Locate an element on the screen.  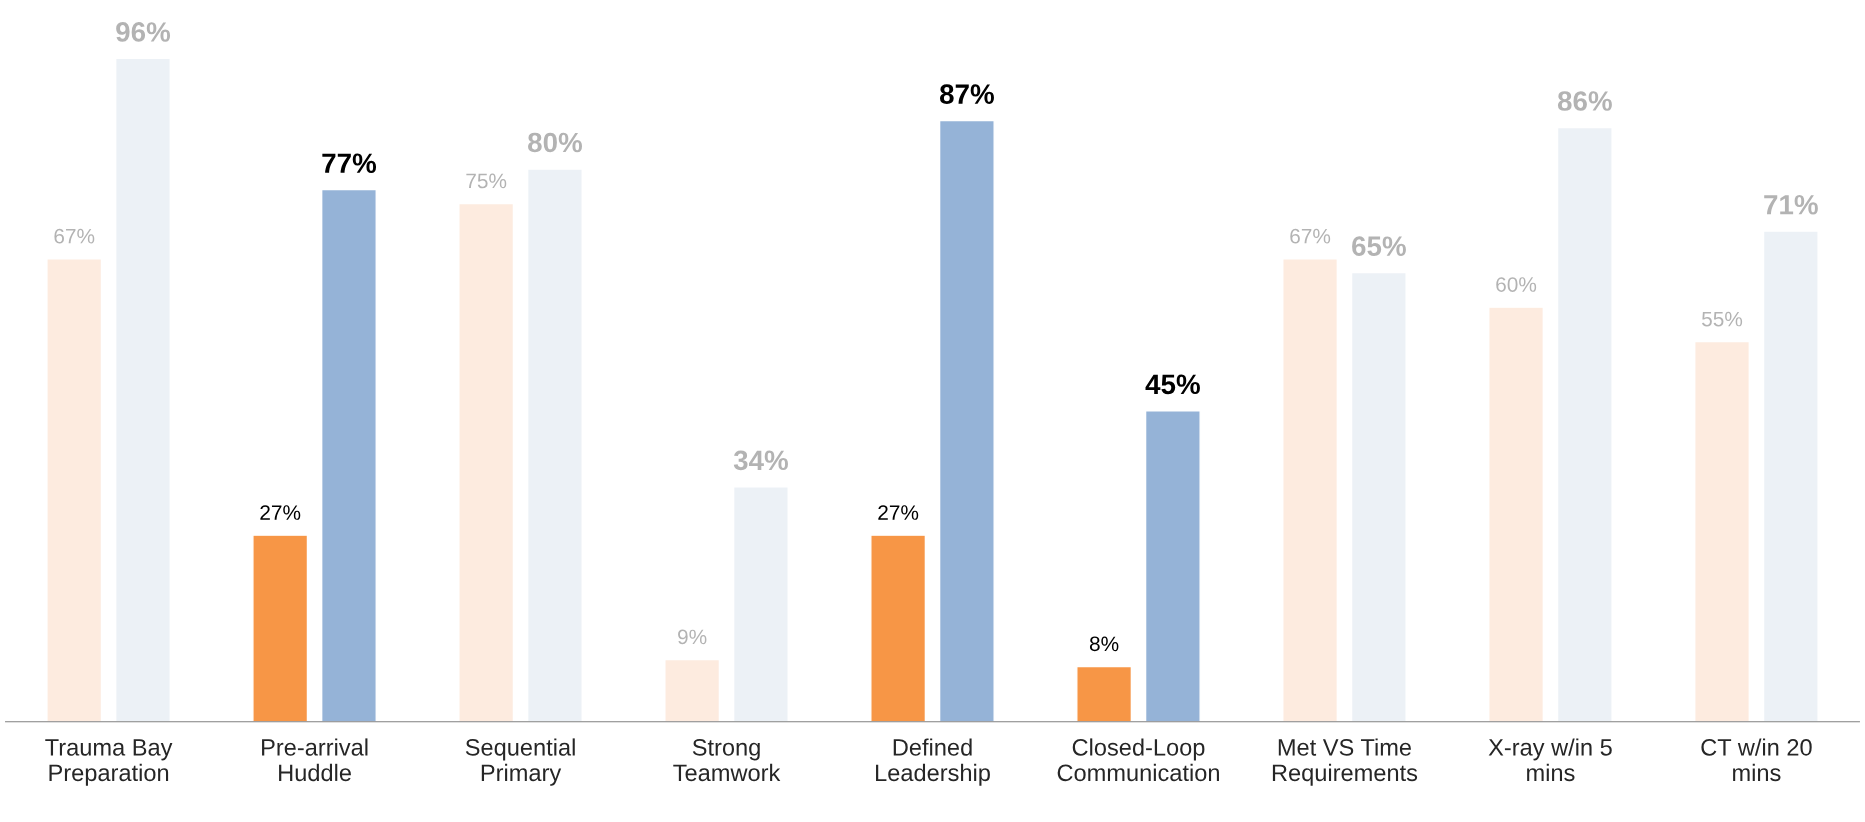
data-label: 45% is located at coordinates (1172, 384).